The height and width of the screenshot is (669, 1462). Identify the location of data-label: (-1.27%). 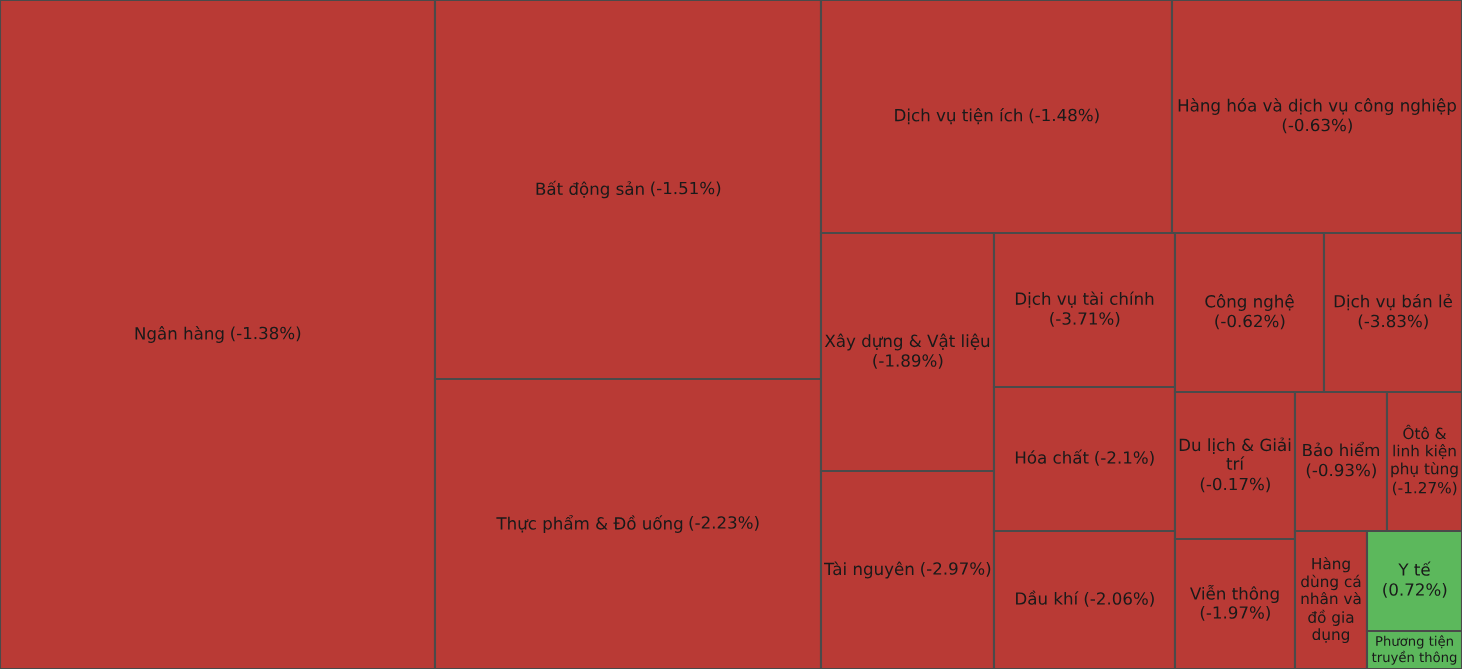
(1425, 488).